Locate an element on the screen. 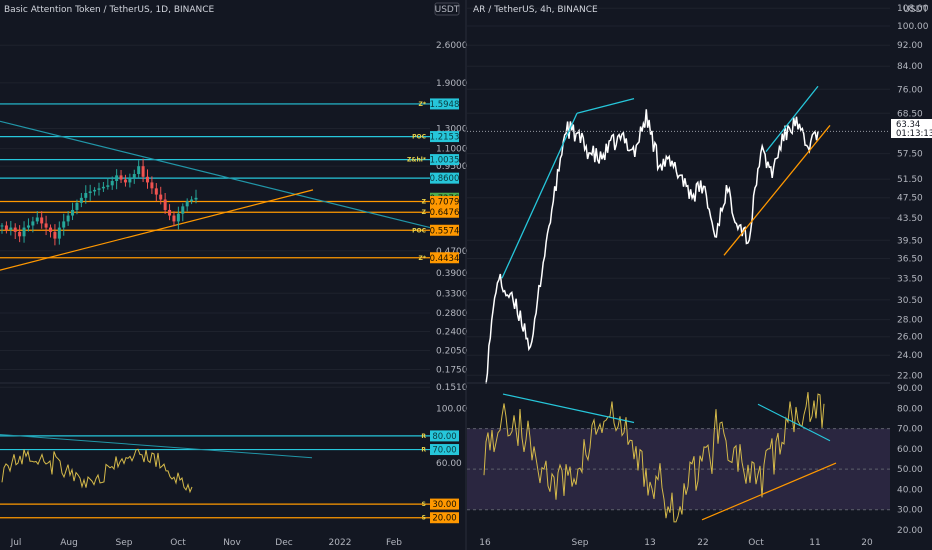 The width and height of the screenshot is (932, 550). right-y-tick-label: 26.00 is located at coordinates (910, 338).